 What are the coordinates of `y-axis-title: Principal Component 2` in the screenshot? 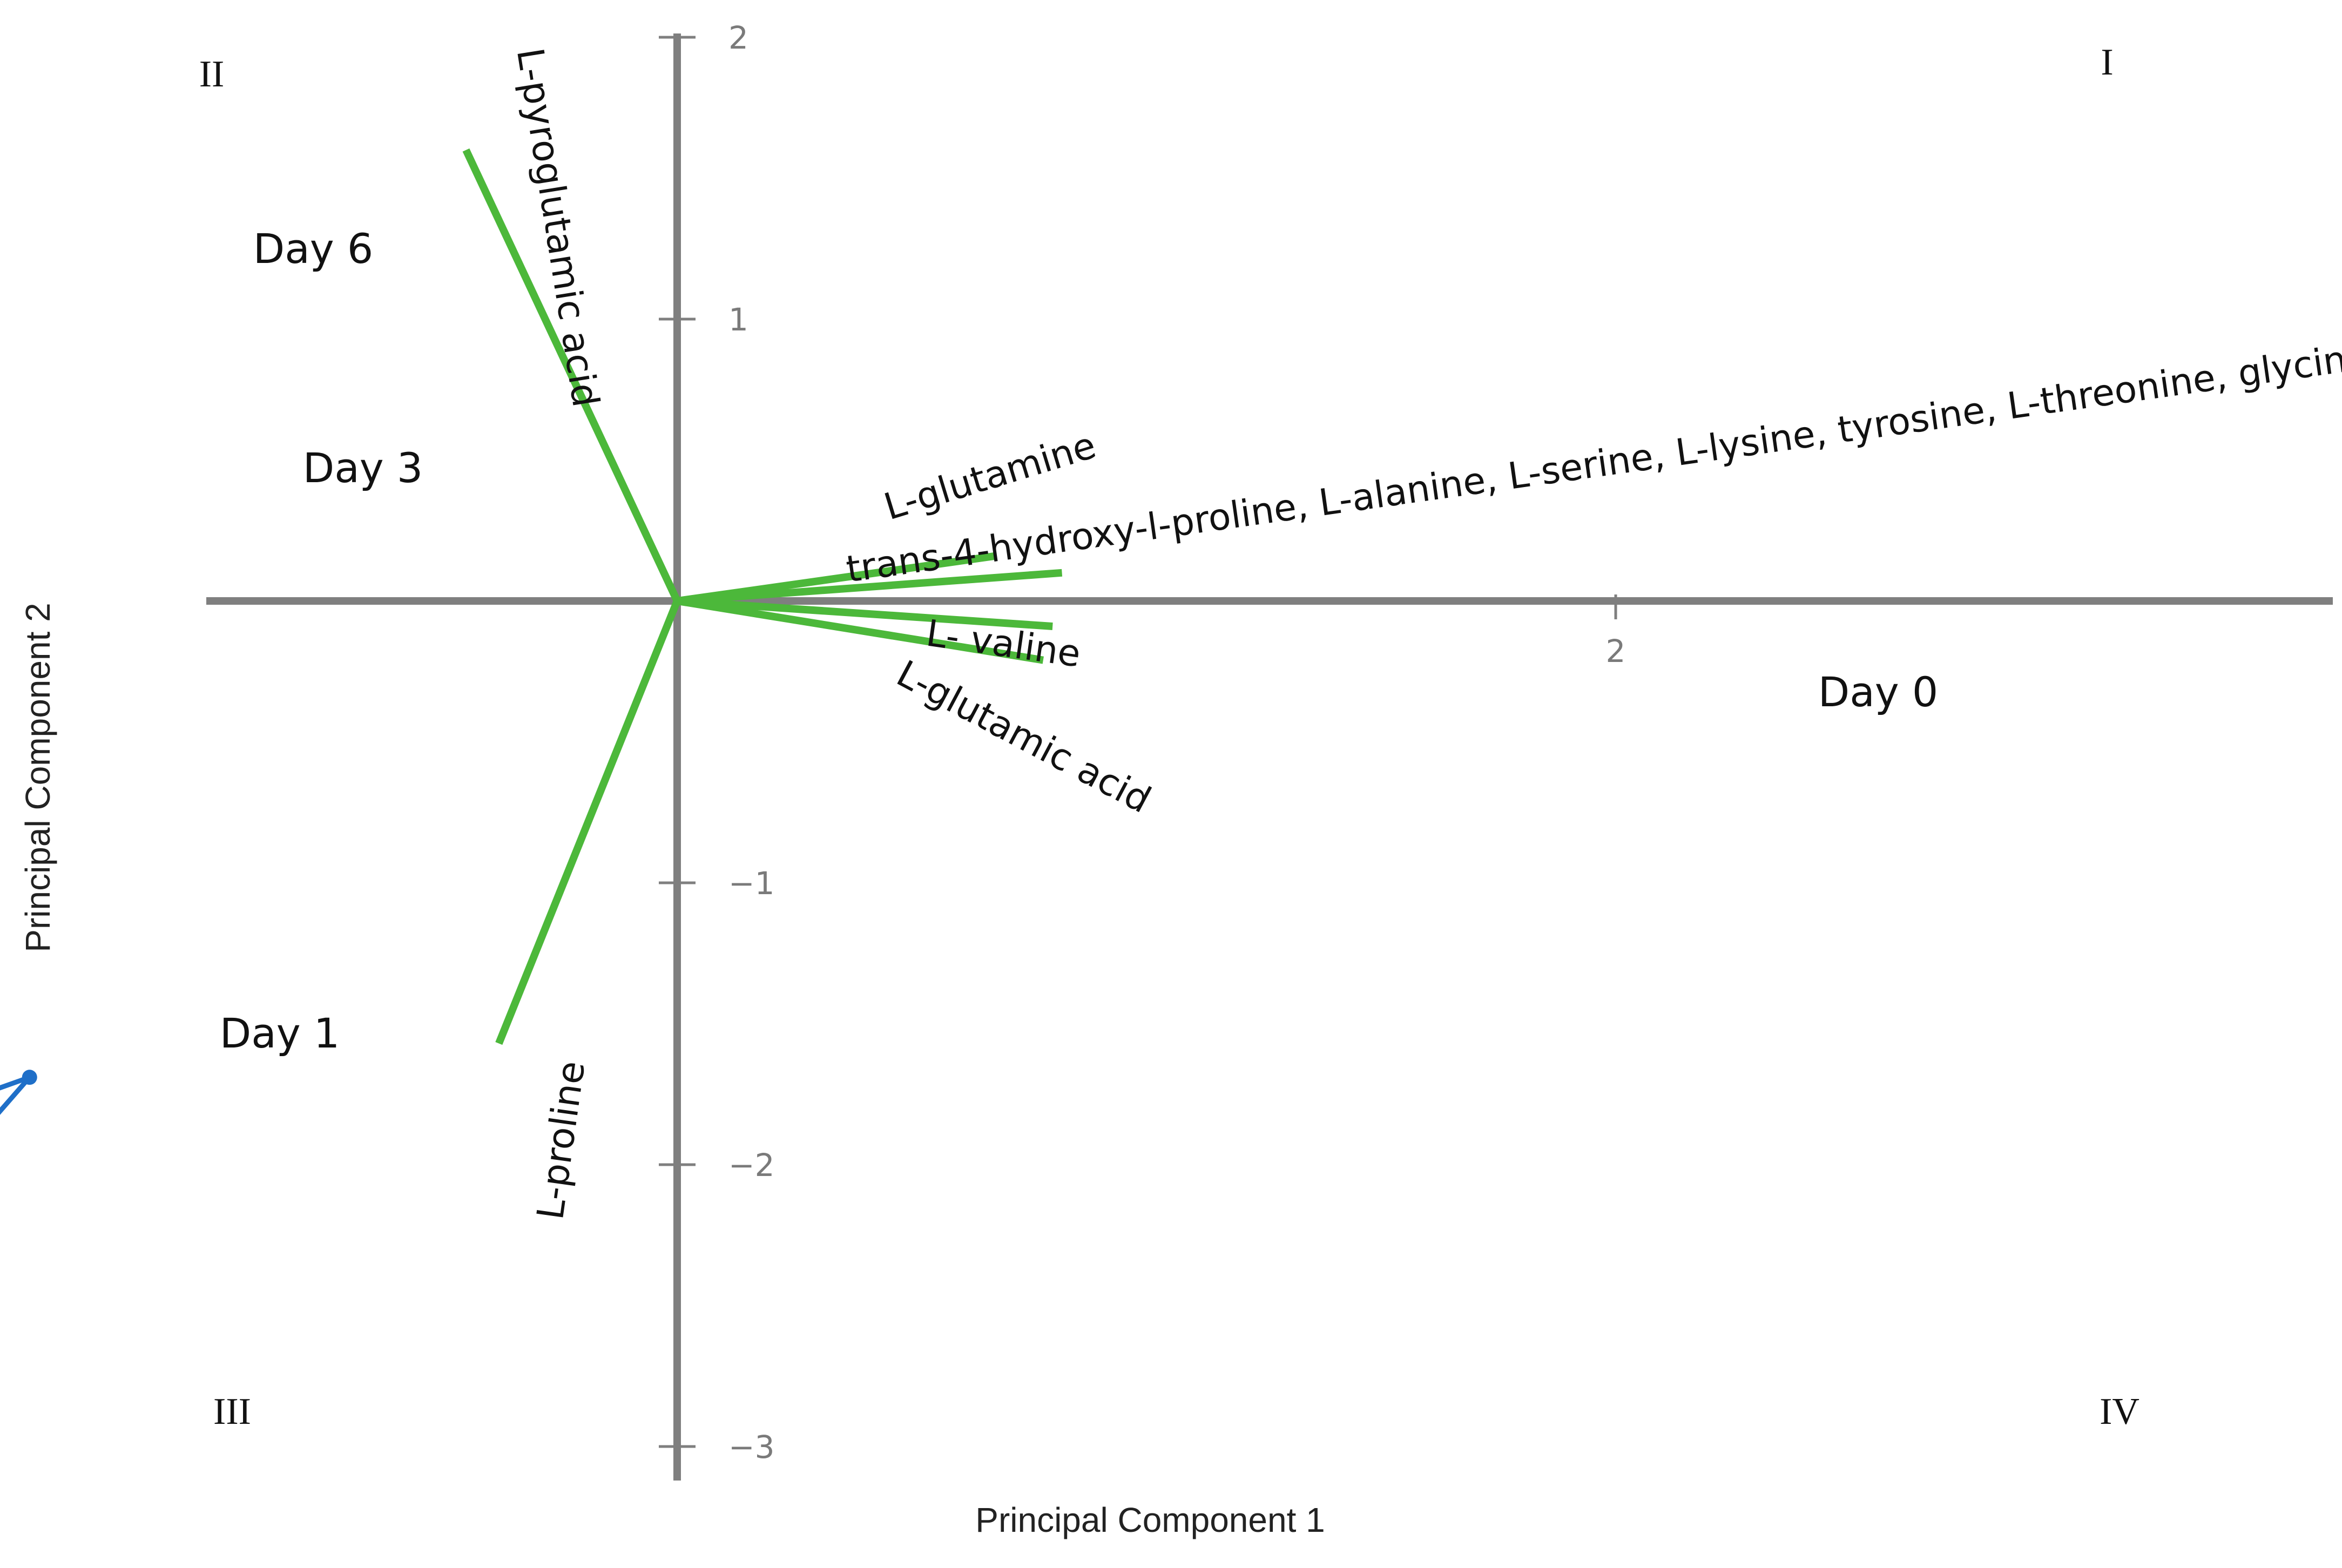 It's located at (37, 777).